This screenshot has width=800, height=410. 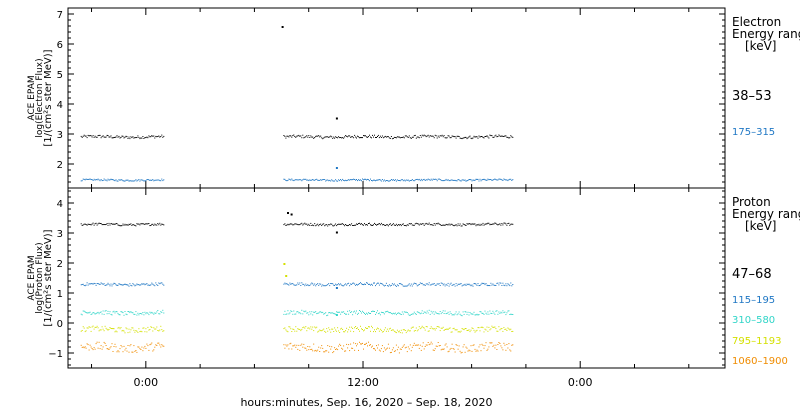 I want to click on y-tick-label: 6, so click(x=60, y=45).